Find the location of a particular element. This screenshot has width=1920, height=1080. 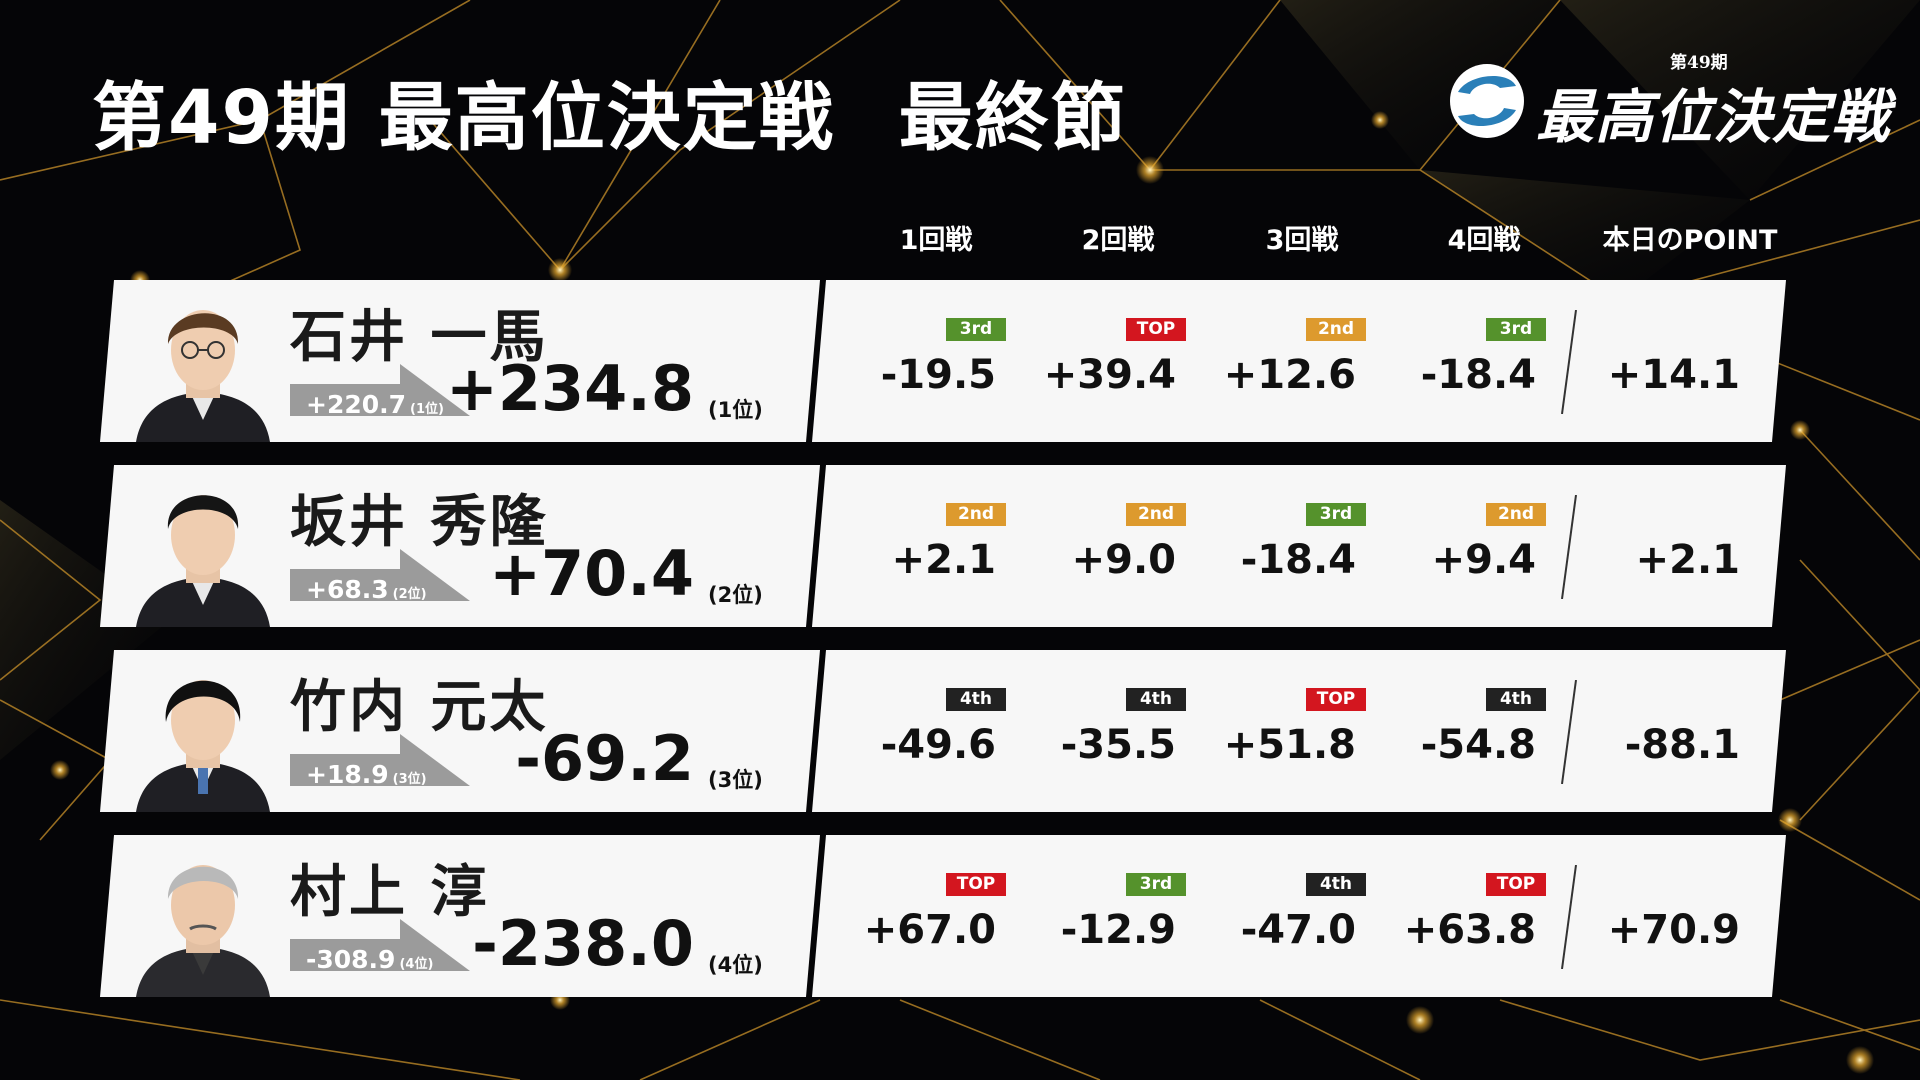

tournament-logo: 第49期 最高位決定戦 is located at coordinates (1668, 99).